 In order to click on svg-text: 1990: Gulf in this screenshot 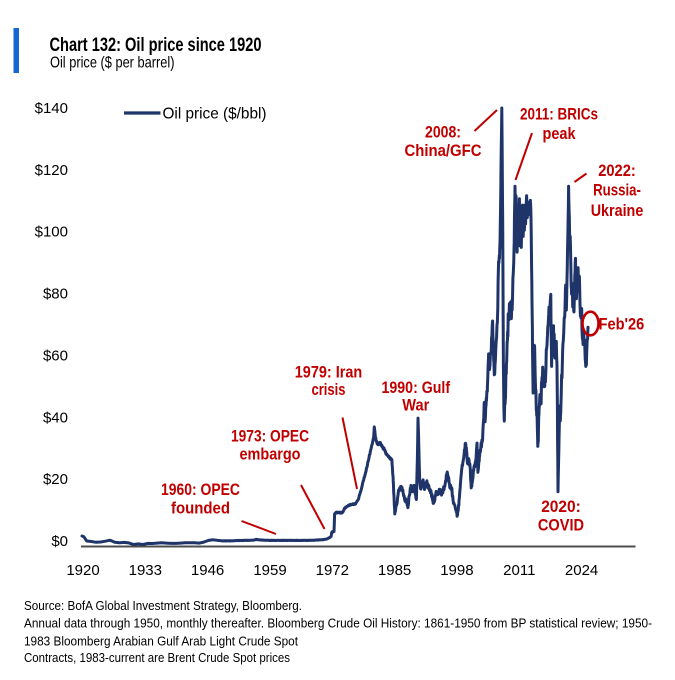, I will do `click(416, 388)`.